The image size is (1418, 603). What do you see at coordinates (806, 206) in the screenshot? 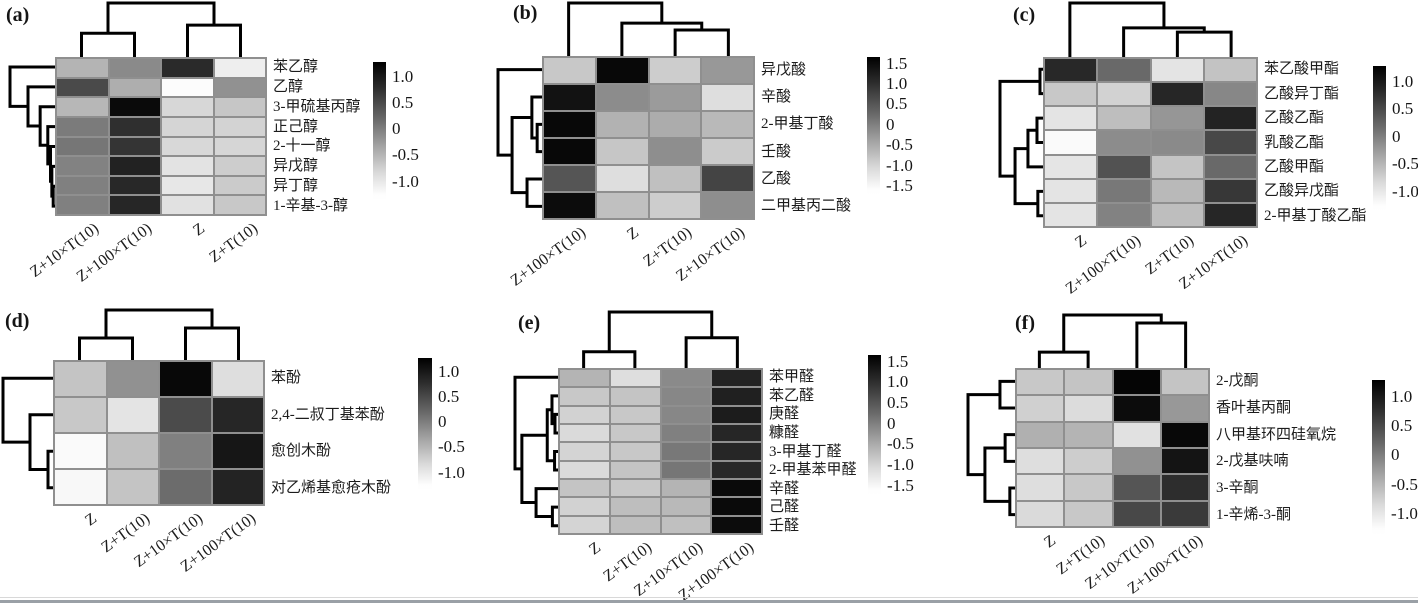
I see `row-label: 二甲基丙二酸` at bounding box center [806, 206].